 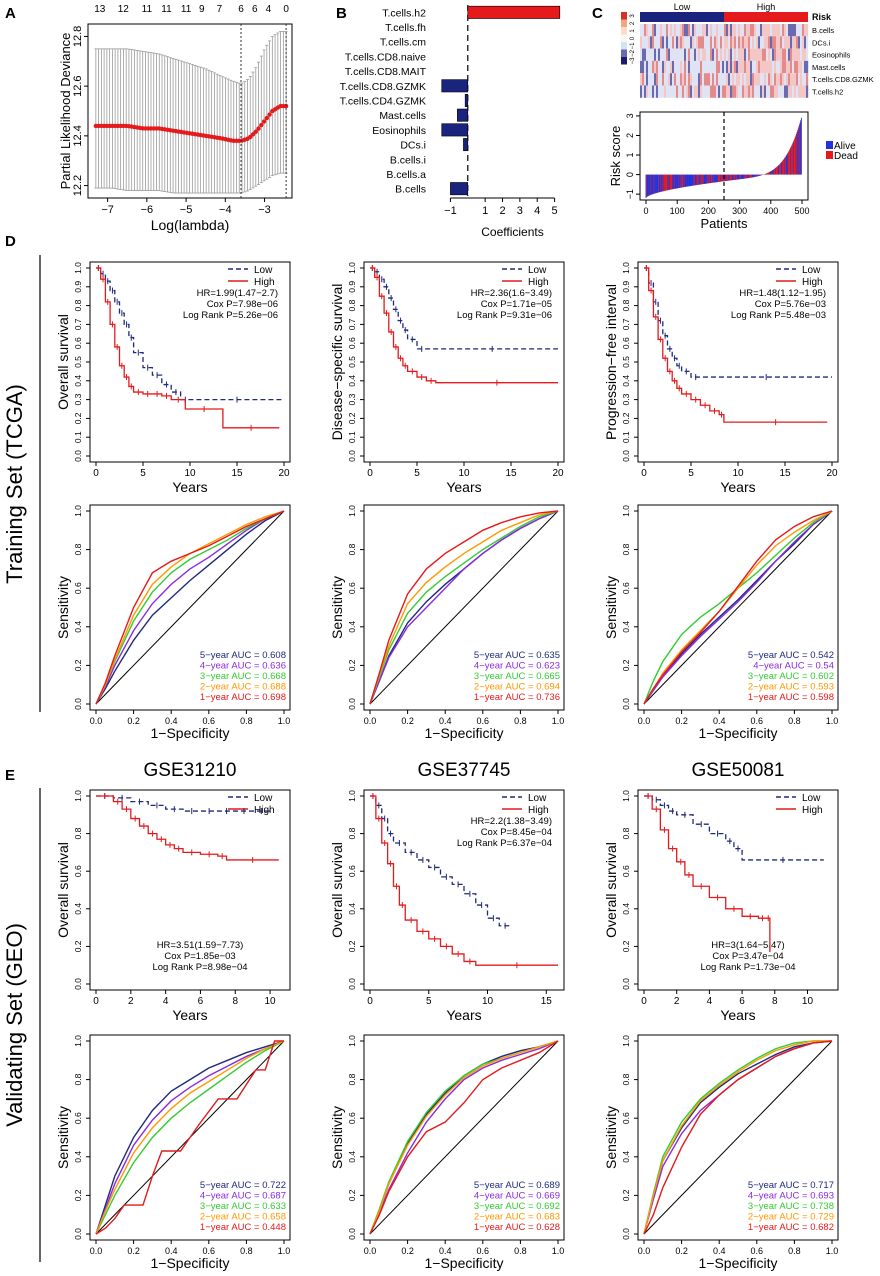 I want to click on top-tick-label: 12, so click(x=124, y=9).